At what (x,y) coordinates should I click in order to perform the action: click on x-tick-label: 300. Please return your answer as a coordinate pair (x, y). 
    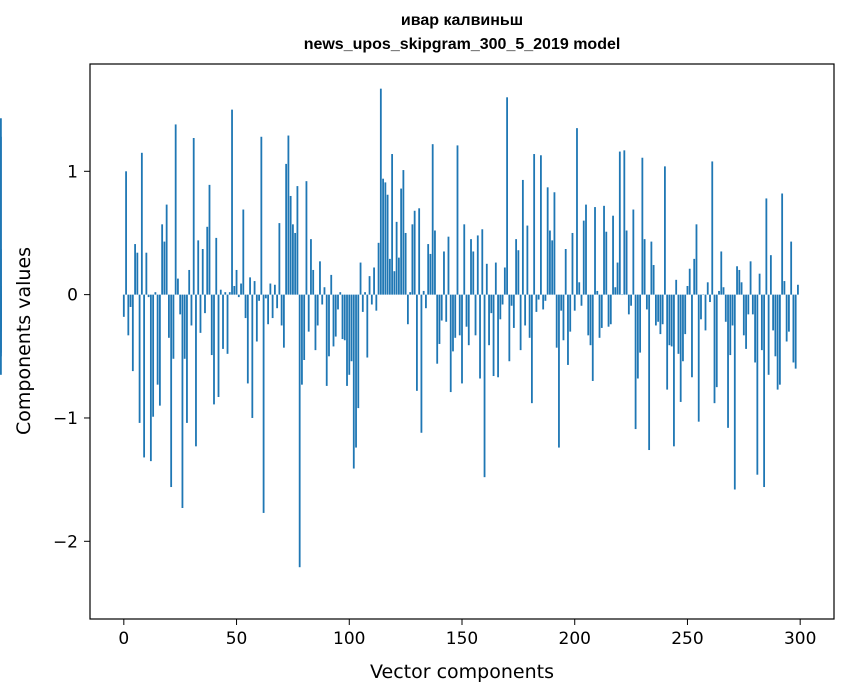
    Looking at the image, I should click on (800, 639).